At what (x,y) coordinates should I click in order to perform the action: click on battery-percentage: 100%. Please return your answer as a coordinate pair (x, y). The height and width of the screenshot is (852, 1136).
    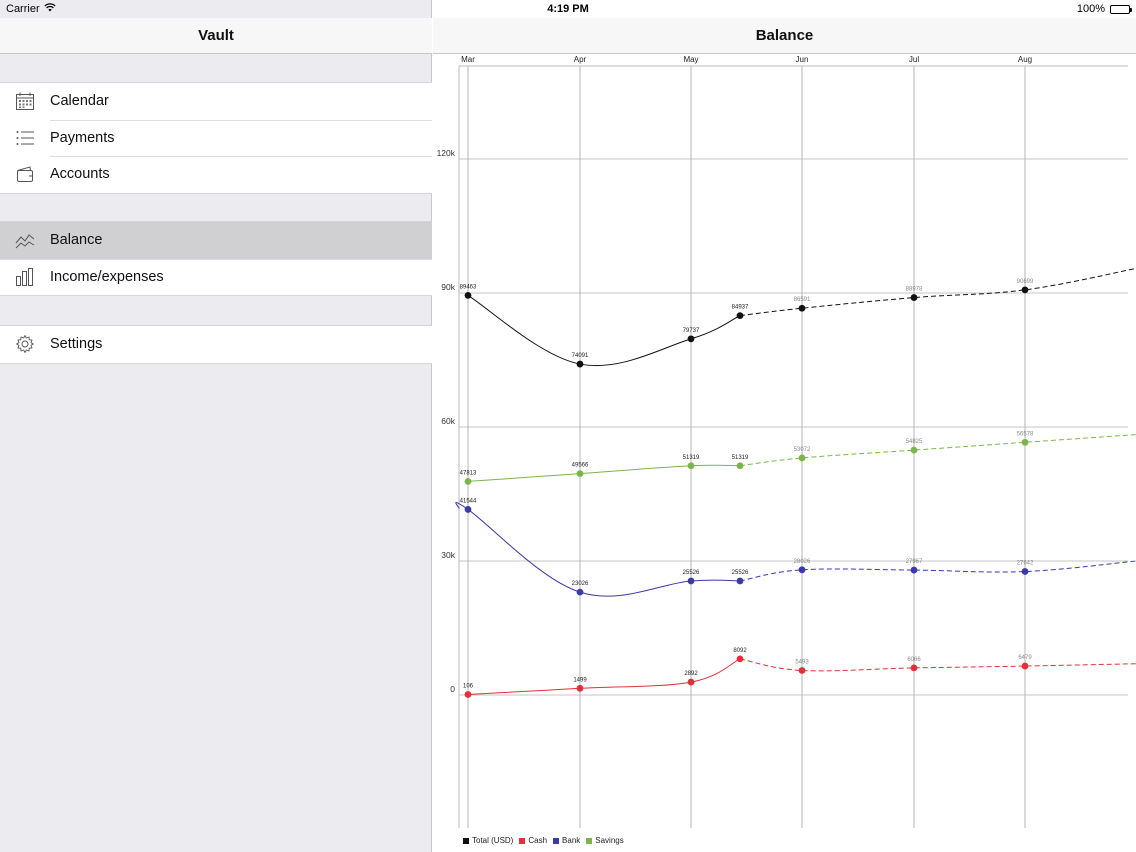
    Looking at the image, I should click on (1090, 9).